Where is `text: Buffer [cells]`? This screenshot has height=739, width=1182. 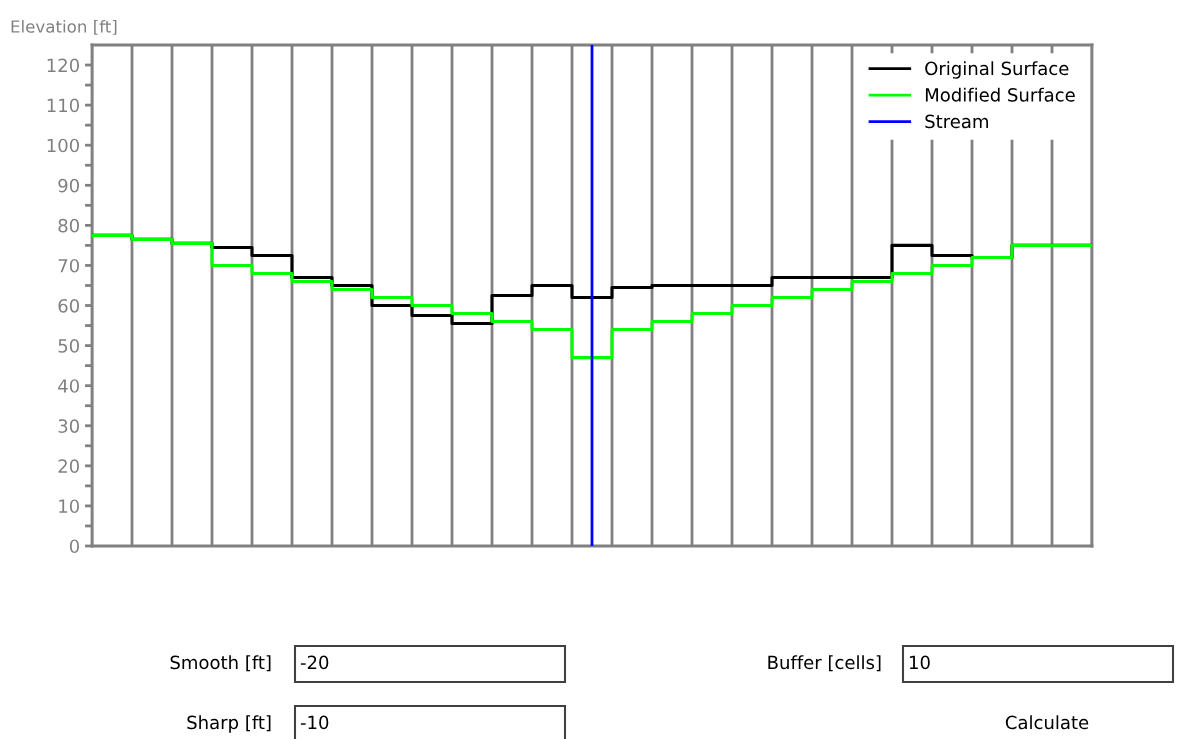 text: Buffer [cells] is located at coordinates (824, 663).